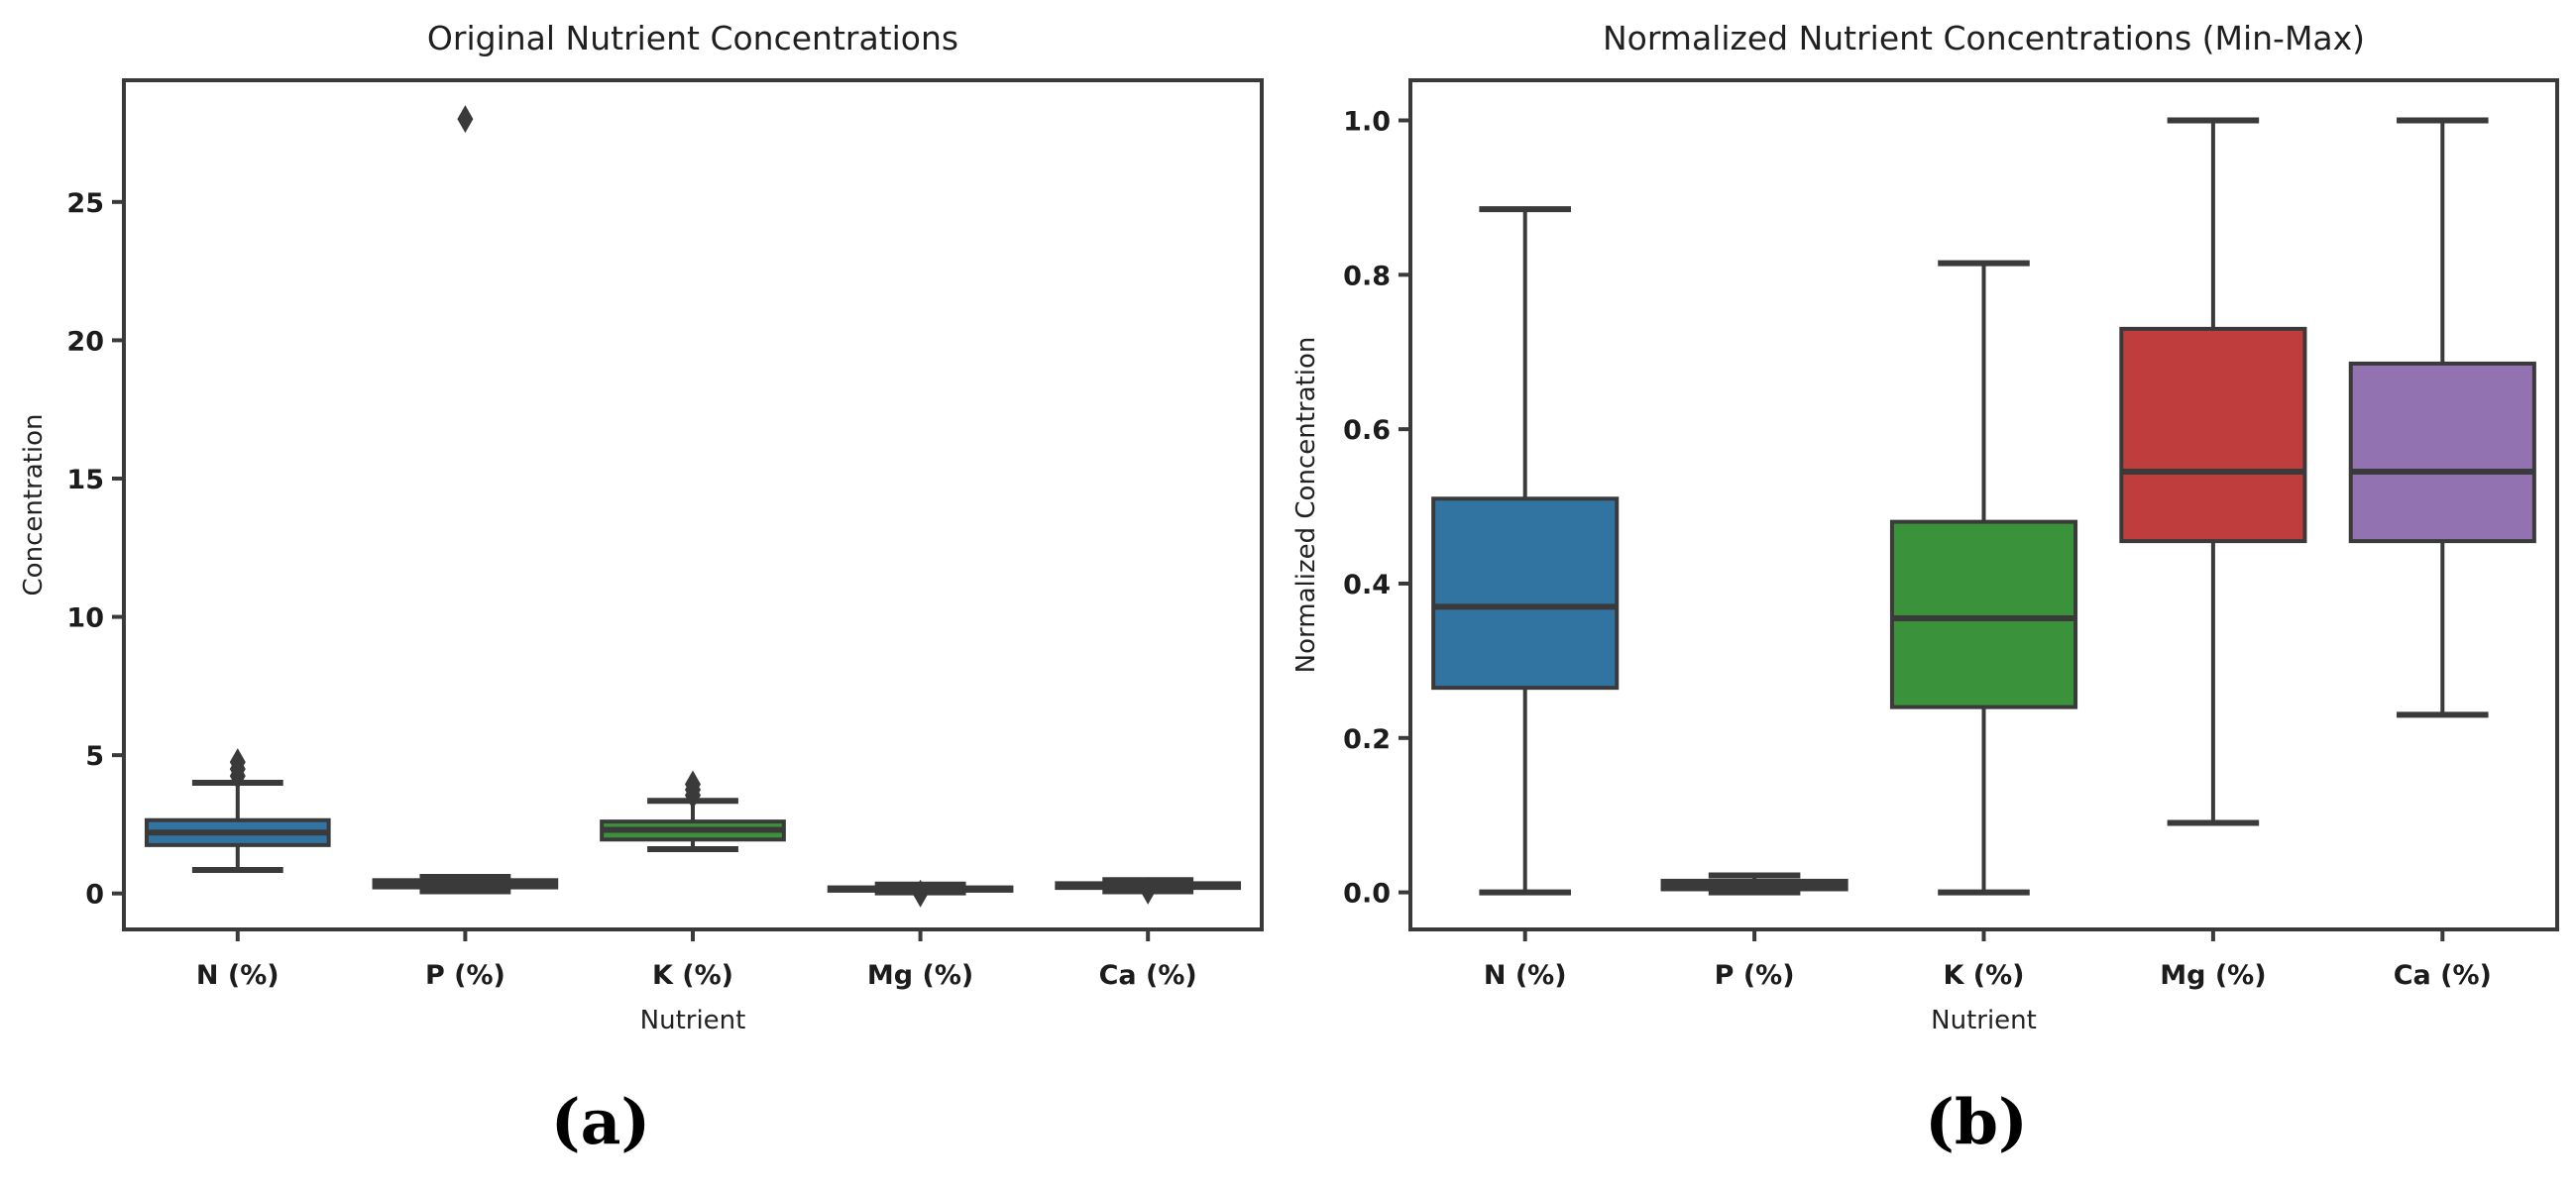 The width and height of the screenshot is (2576, 1192). I want to click on y-tick-label: 15, so click(85, 480).